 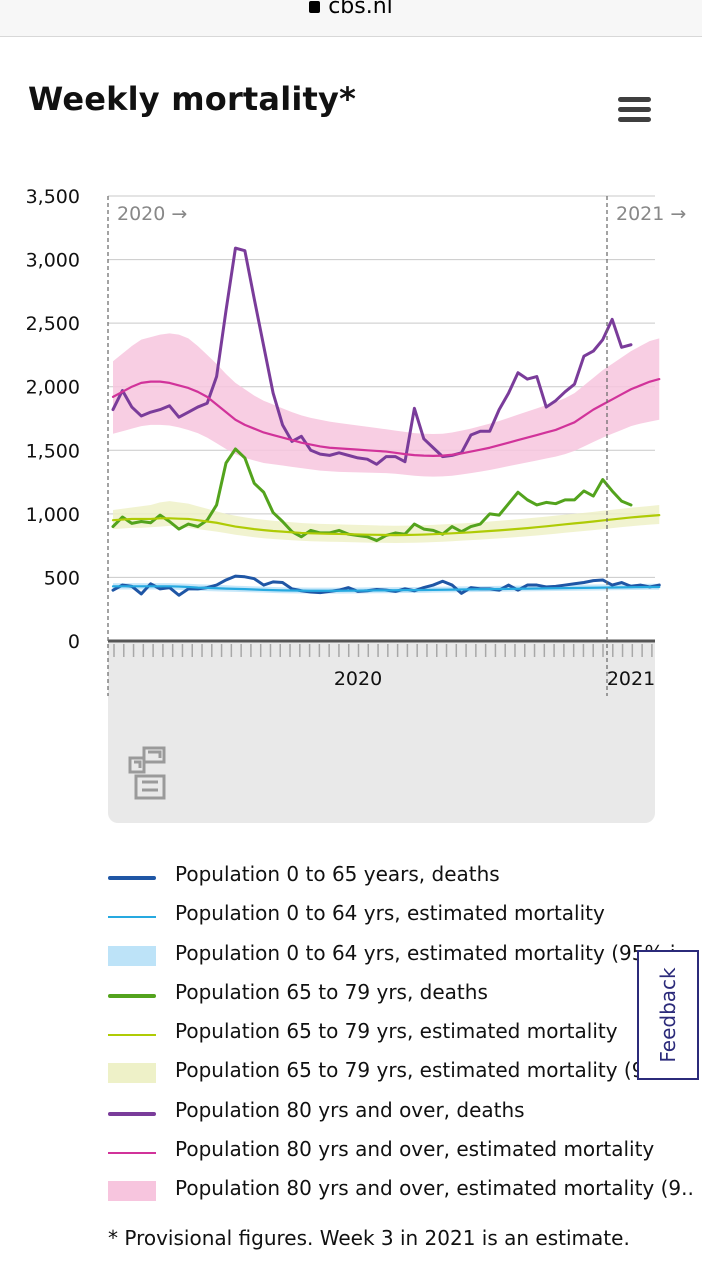 I want to click on legend-label: Population 0 to 65 years, deaths, so click(x=337, y=874).